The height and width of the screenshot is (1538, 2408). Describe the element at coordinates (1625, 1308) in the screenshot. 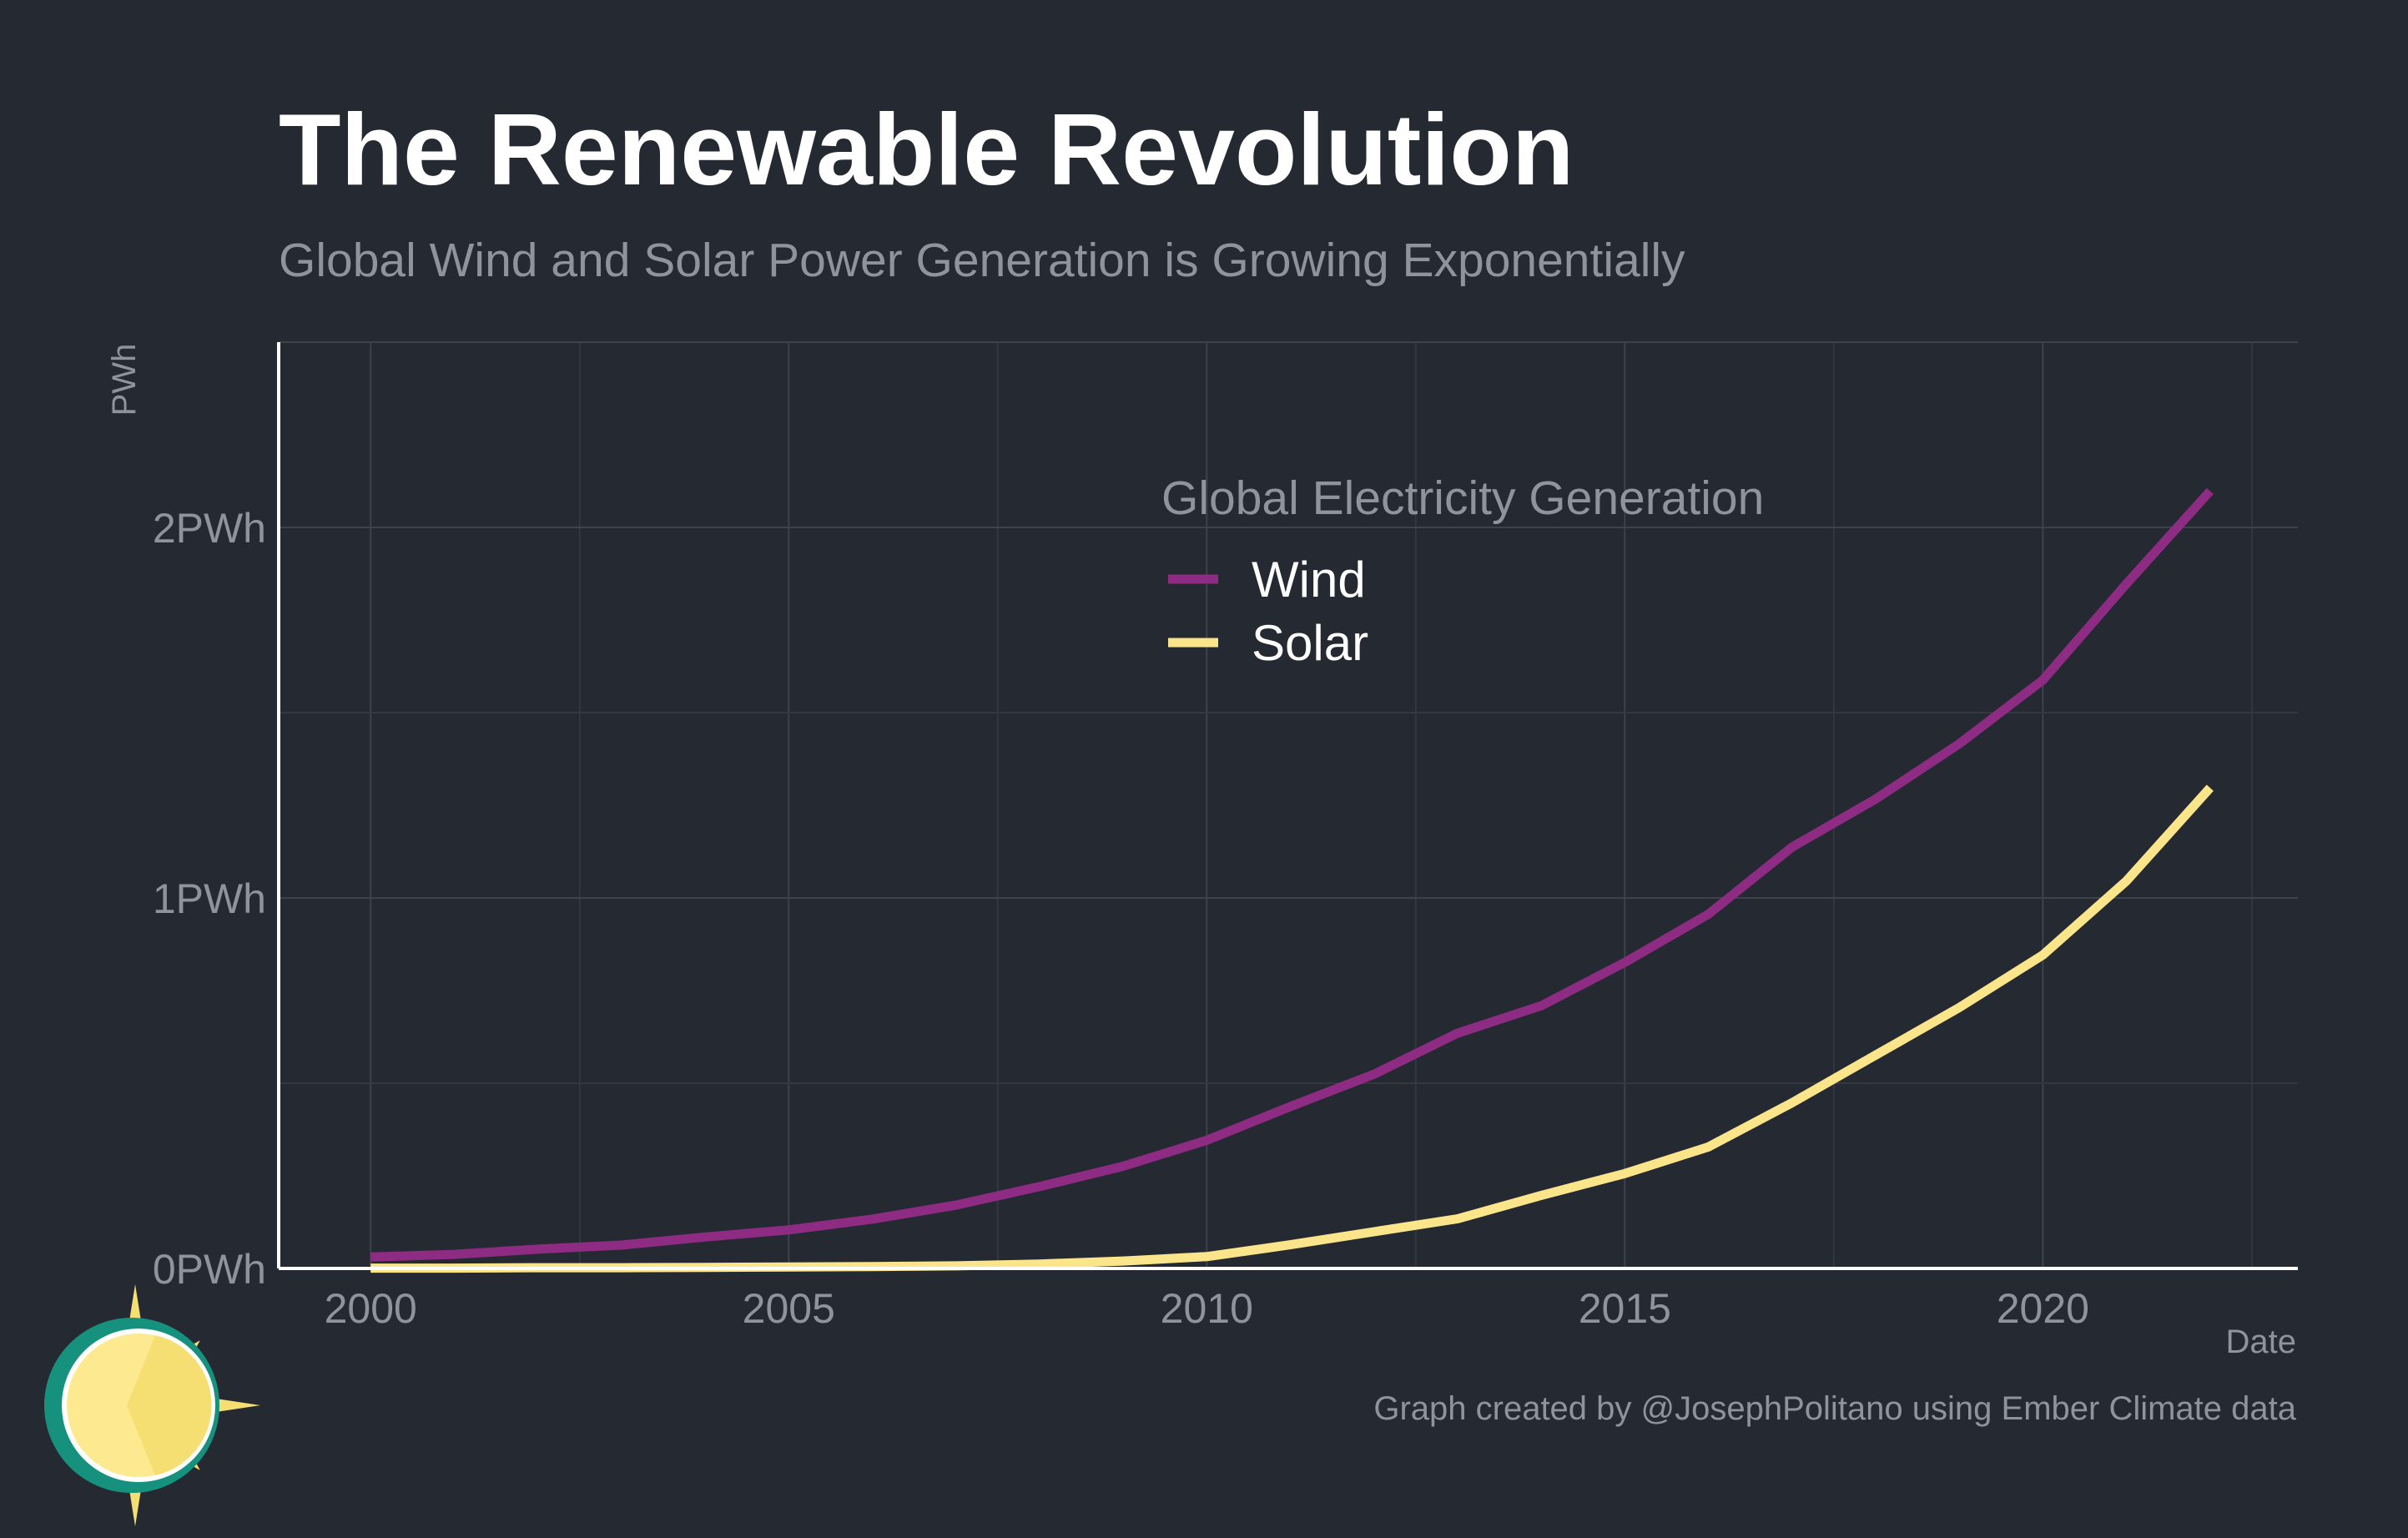

I see `x-tick-label: 2015` at that location.